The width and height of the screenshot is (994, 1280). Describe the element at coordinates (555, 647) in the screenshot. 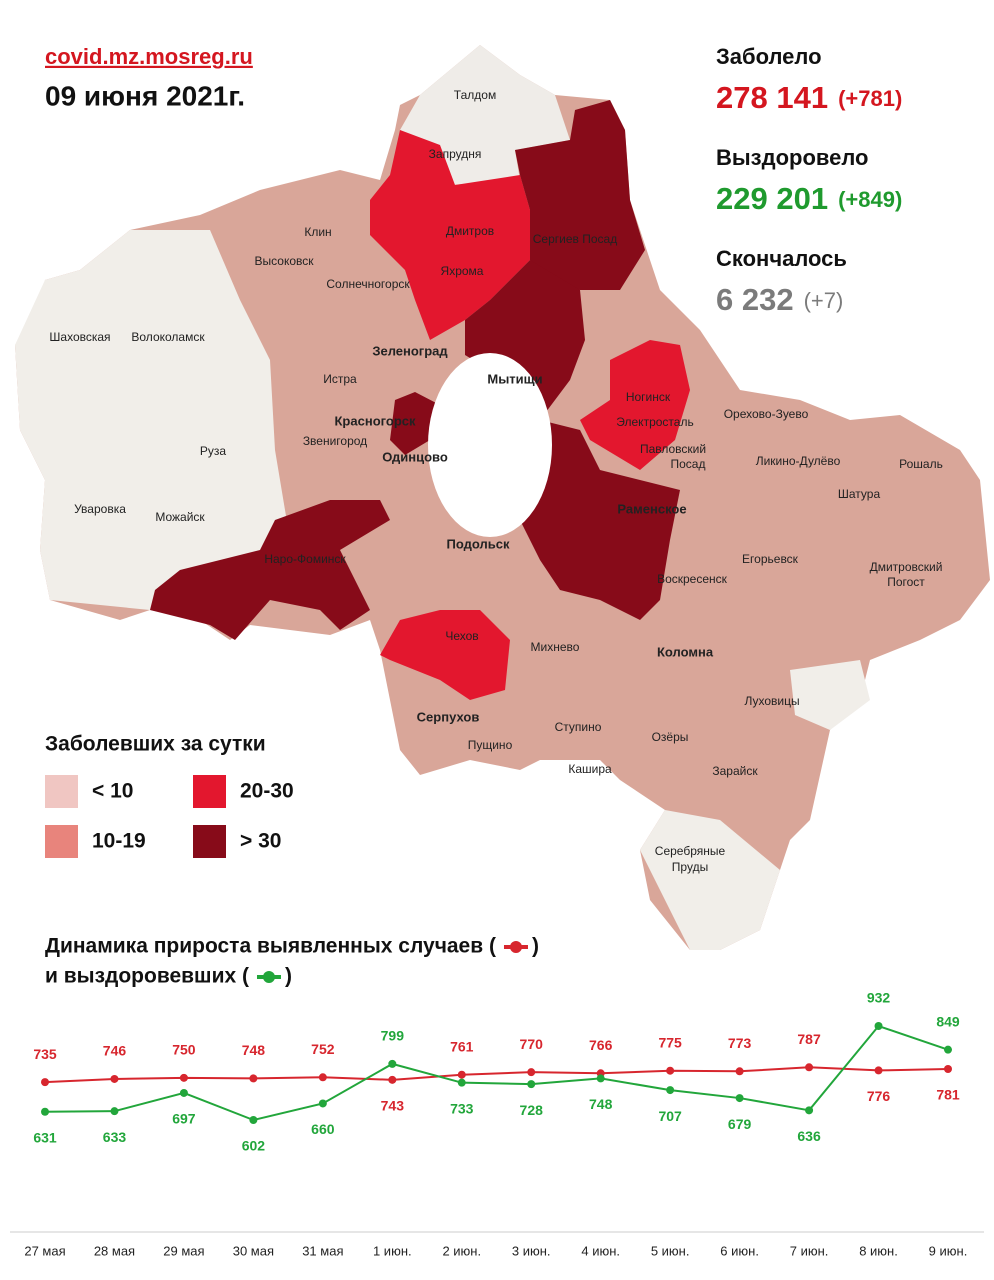

I see `map-label: Михнево` at that location.